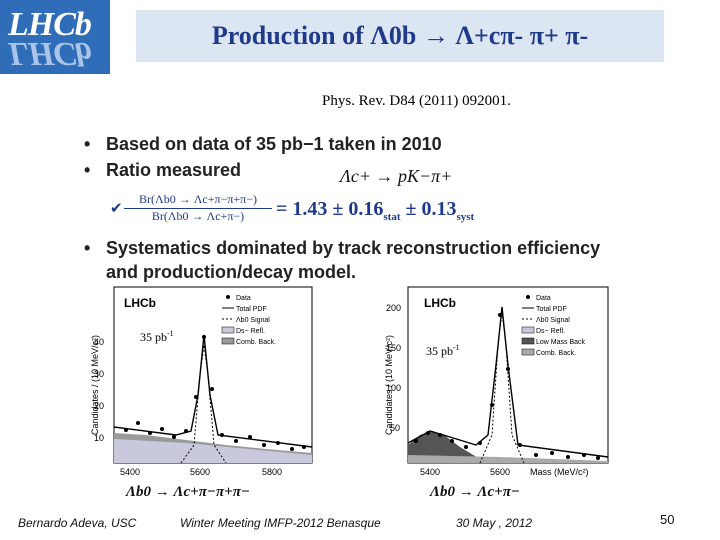  What do you see at coordinates (500, 472) in the screenshot?
I see `right-xtick: 5600` at bounding box center [500, 472].